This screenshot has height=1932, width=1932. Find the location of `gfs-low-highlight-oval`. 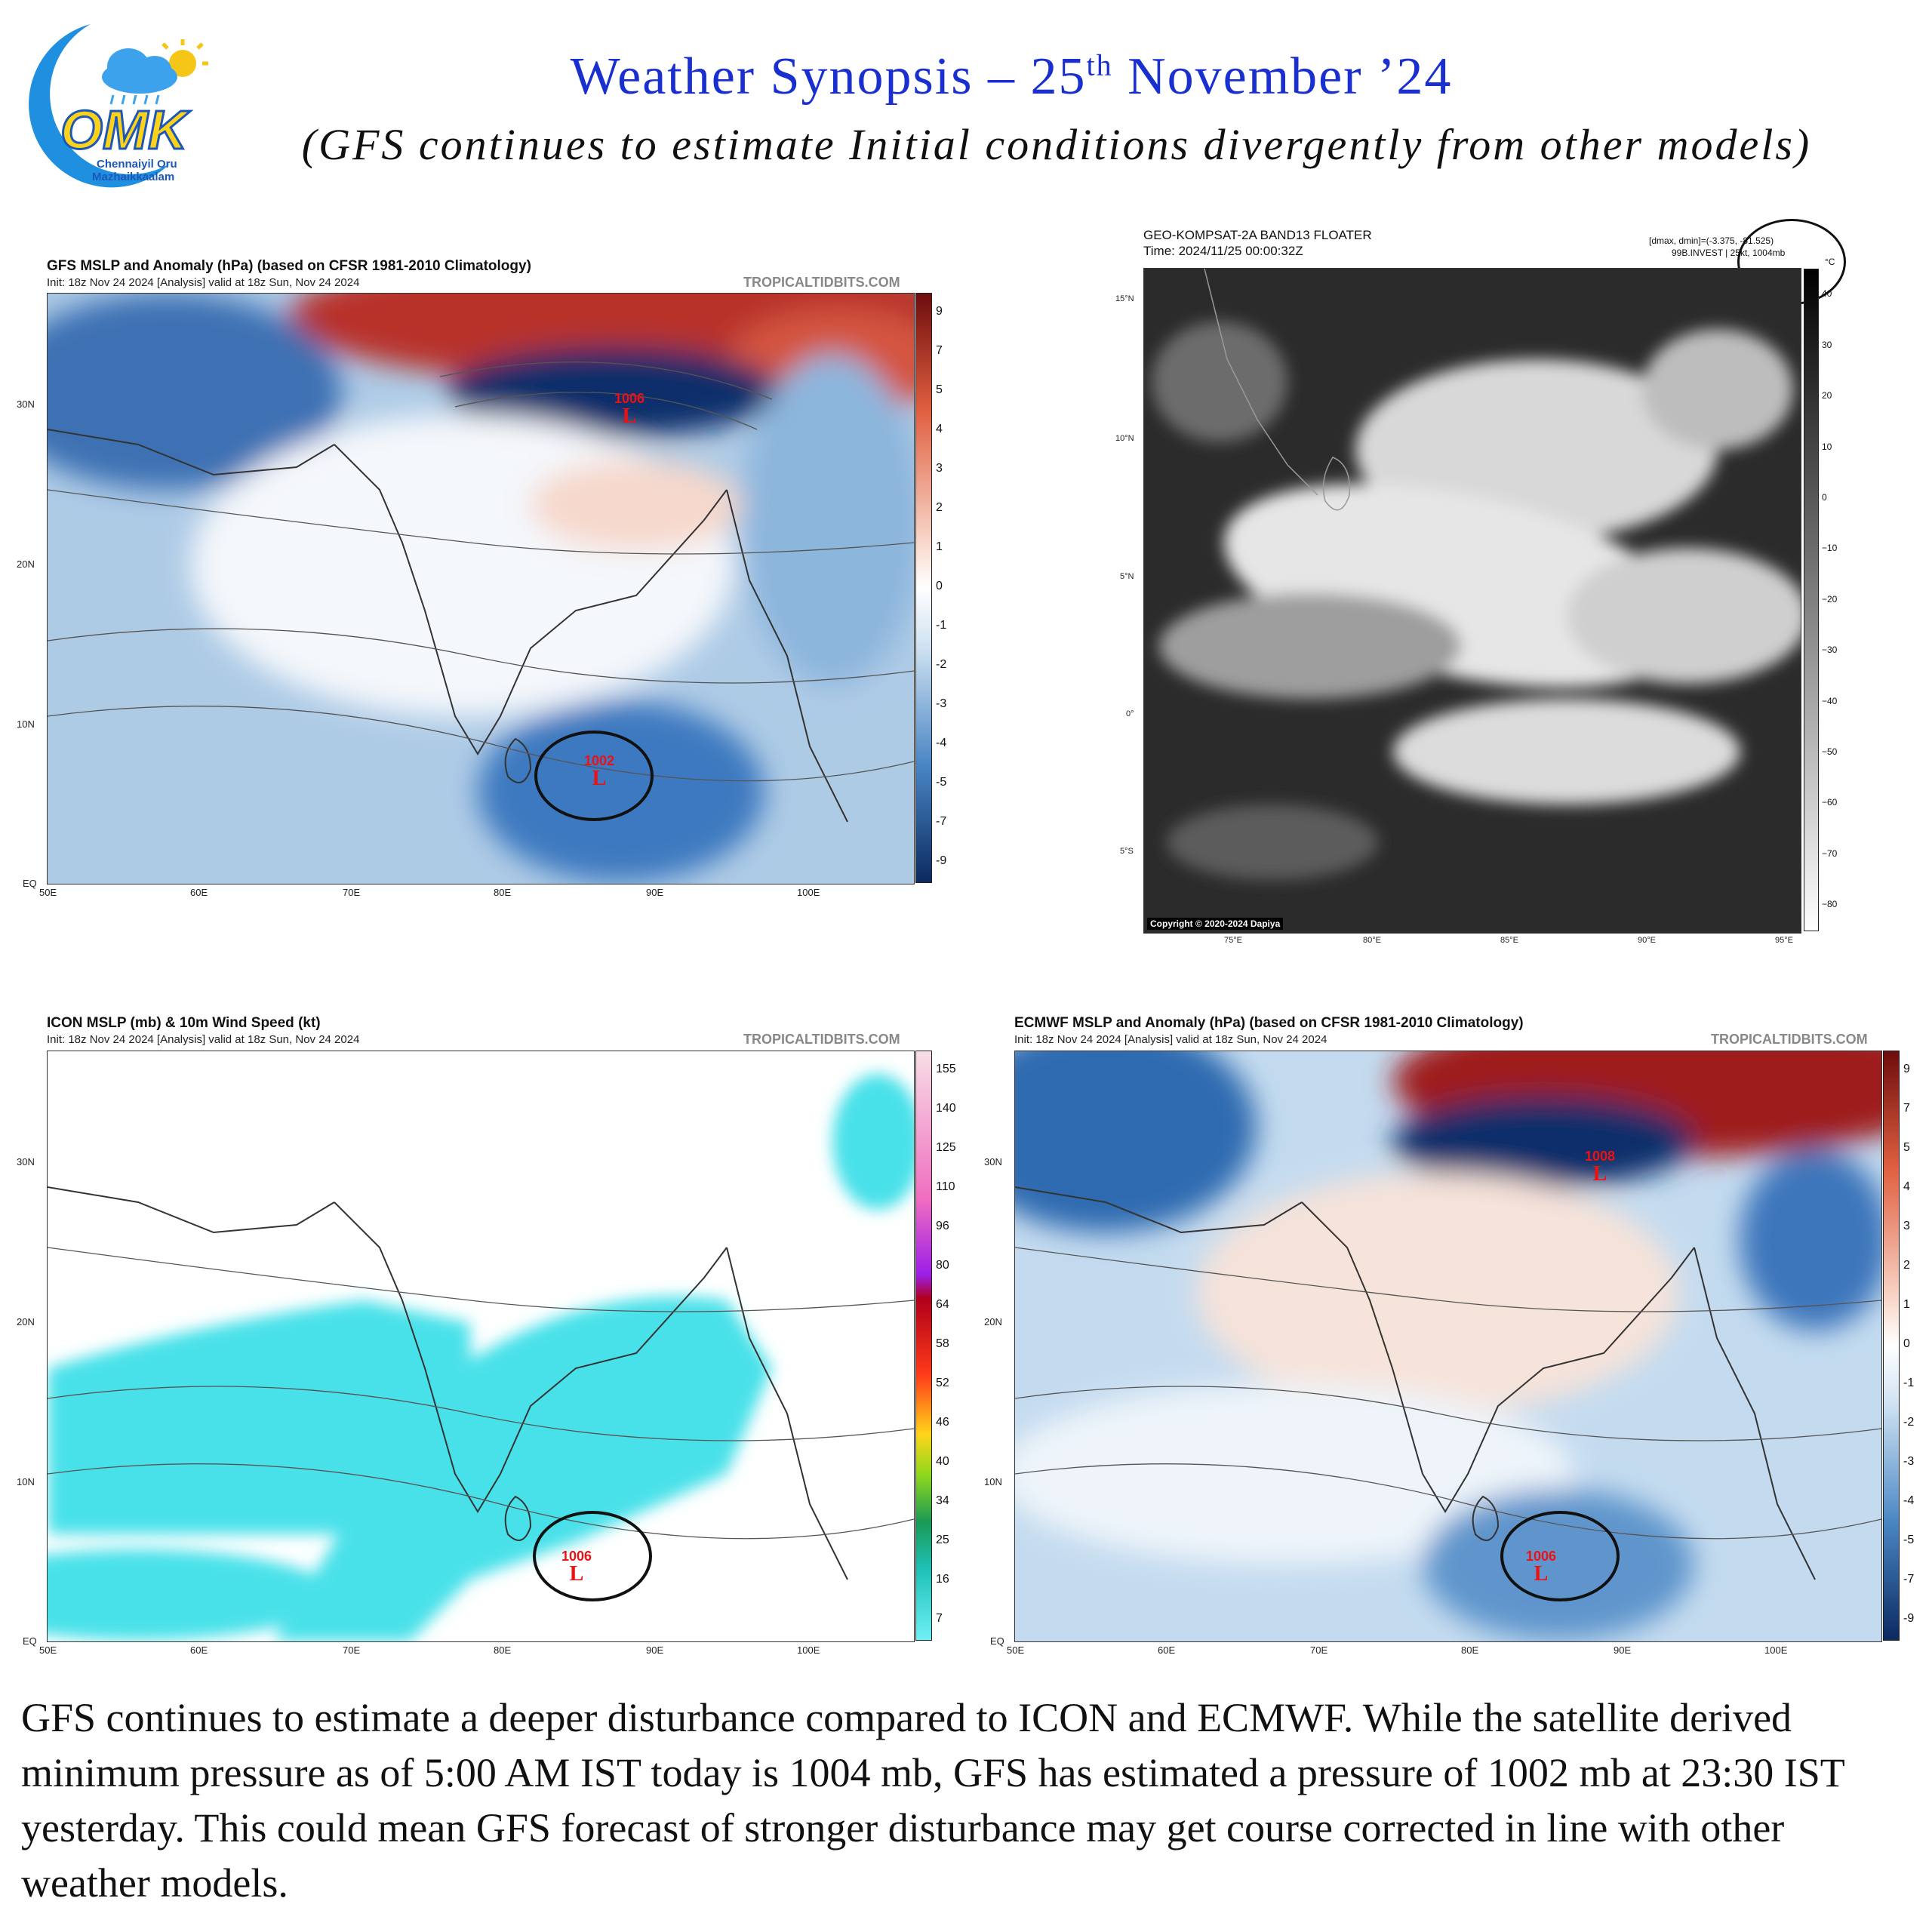

gfs-low-highlight-oval is located at coordinates (594, 776).